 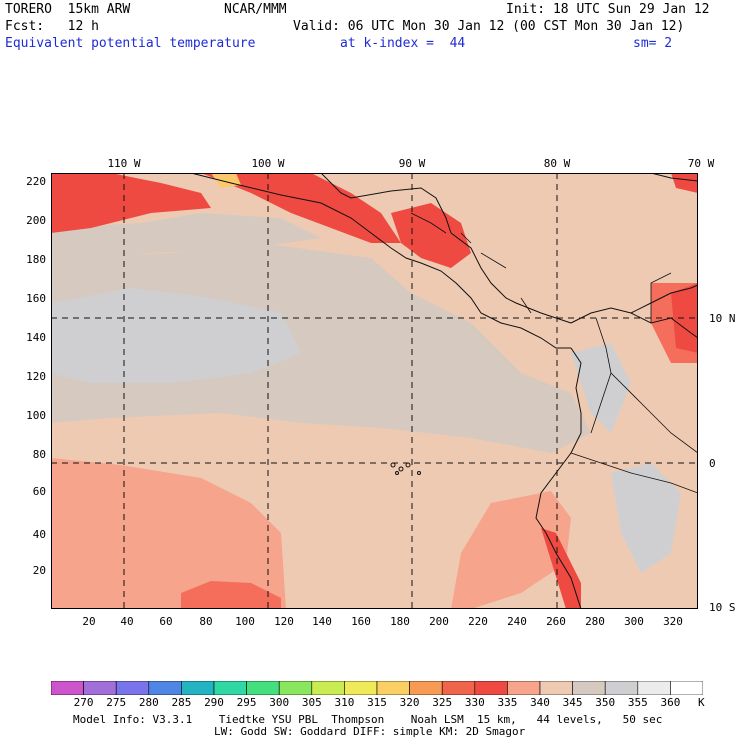 What do you see at coordinates (322, 621) in the screenshot?
I see `x-tick: 140` at bounding box center [322, 621].